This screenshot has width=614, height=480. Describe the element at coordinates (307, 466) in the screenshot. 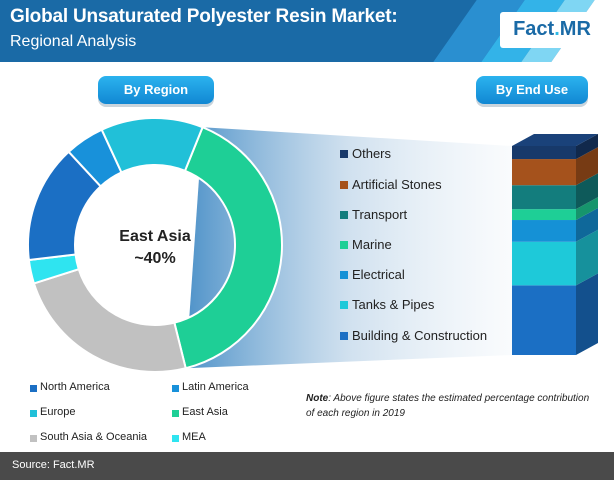

I see `footer-bar: Source: Fact.MR` at that location.